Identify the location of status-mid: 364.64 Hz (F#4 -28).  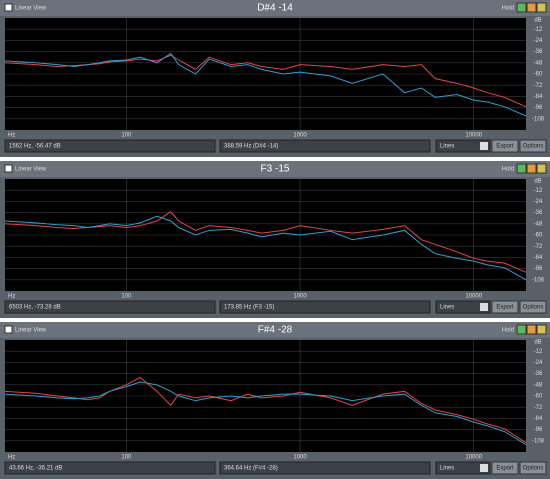
(251, 469).